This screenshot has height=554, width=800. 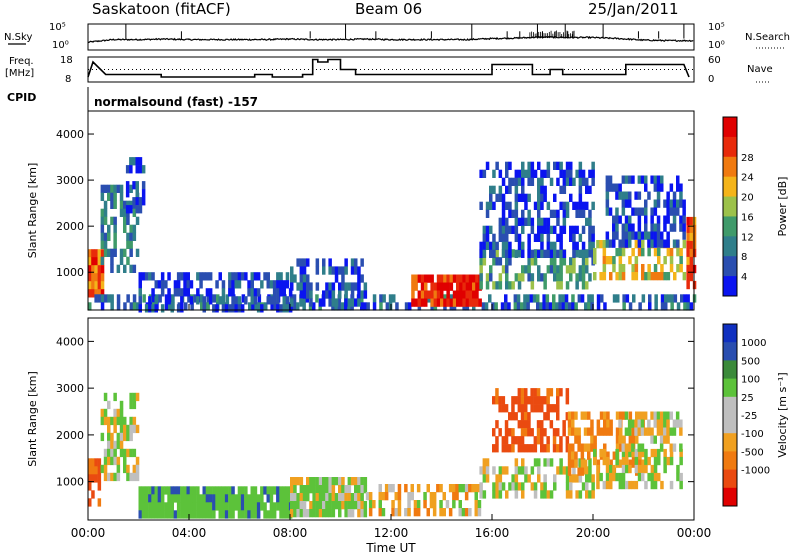 What do you see at coordinates (88, 533) in the screenshot?
I see `time-tick-label: 00:00` at bounding box center [88, 533].